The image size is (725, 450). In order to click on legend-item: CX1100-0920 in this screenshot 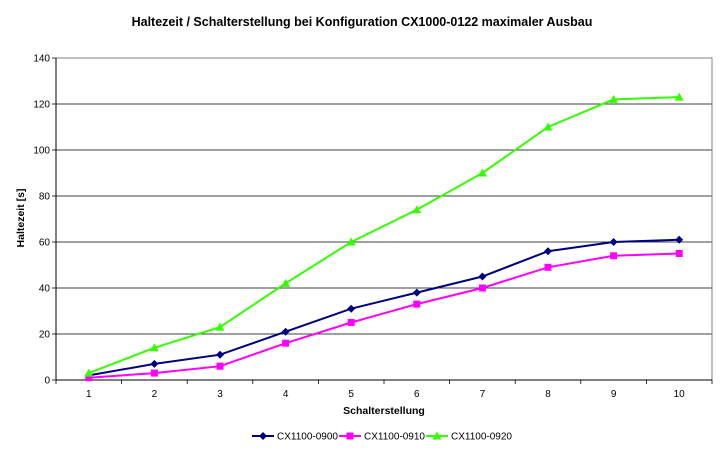, I will do `click(469, 437)`.